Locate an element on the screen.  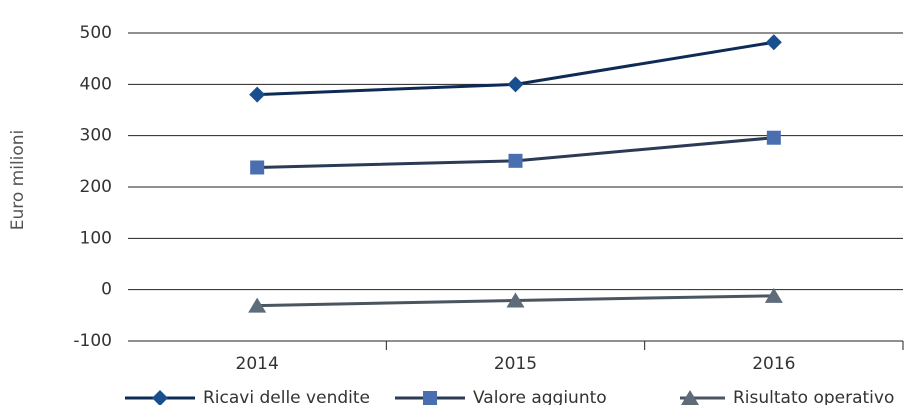
x-tick-label: 2014 is located at coordinates (257, 364).